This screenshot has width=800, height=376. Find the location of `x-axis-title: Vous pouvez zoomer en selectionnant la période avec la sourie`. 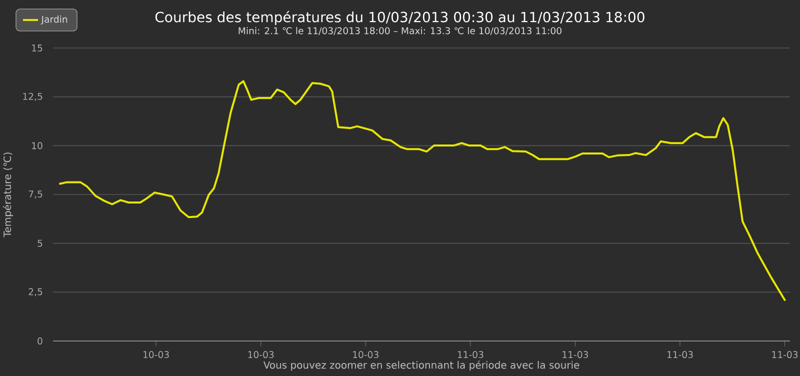

x-axis-title: Vous pouvez zoomer en selectionnant la période avec la sourie is located at coordinates (421, 365).